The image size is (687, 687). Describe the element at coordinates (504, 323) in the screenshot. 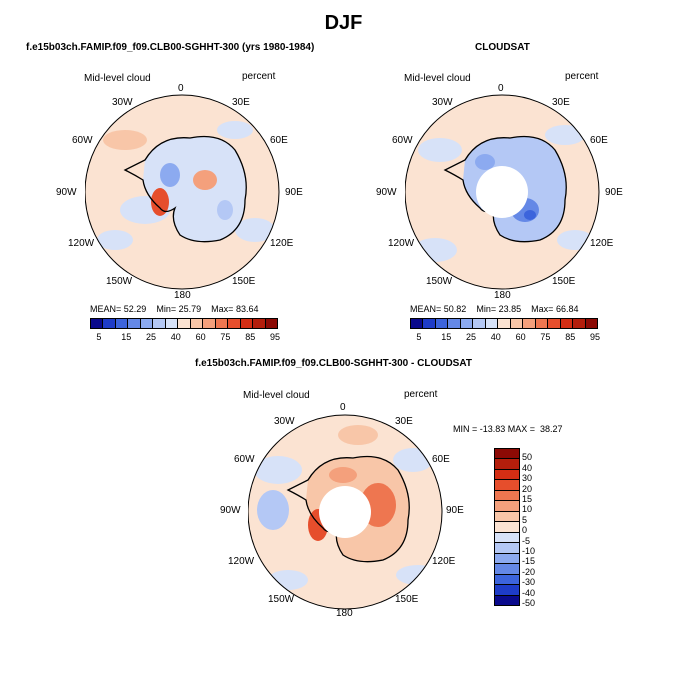

I see `obs-colorbar` at that location.